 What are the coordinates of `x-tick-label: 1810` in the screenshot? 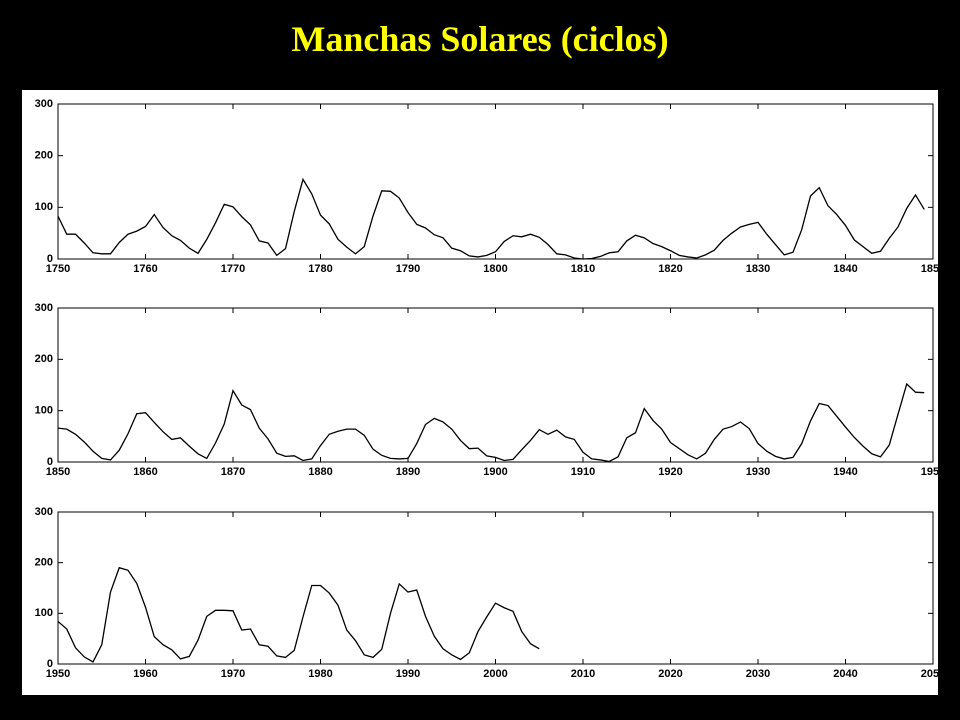 It's located at (583, 269).